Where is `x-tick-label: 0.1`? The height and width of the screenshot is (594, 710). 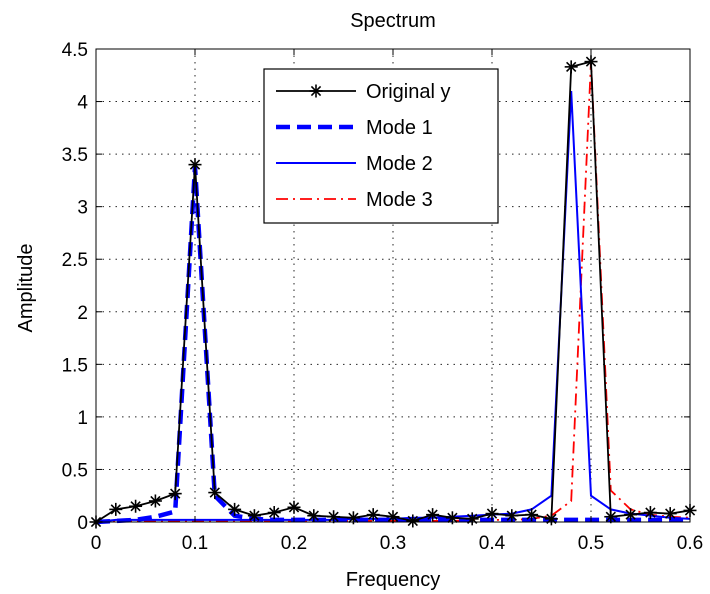 x-tick-label: 0.1 is located at coordinates (195, 543).